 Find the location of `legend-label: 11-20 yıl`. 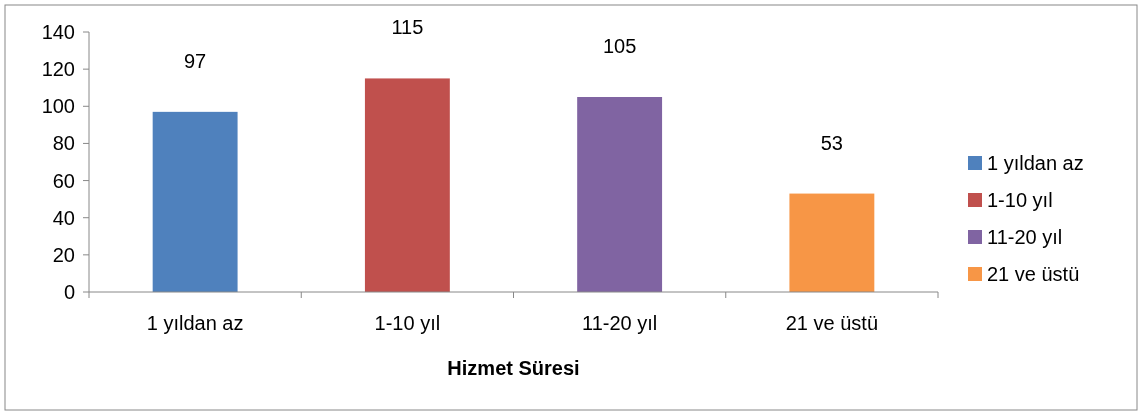

legend-label: 11-20 yıl is located at coordinates (1025, 237).